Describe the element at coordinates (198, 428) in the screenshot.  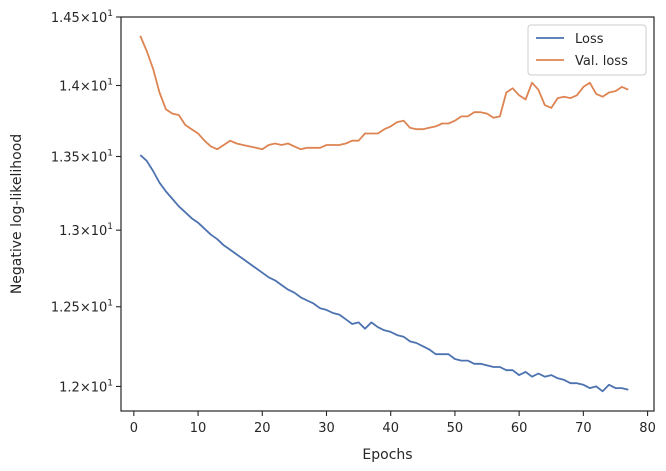
I see `x-tick-label: 10` at that location.